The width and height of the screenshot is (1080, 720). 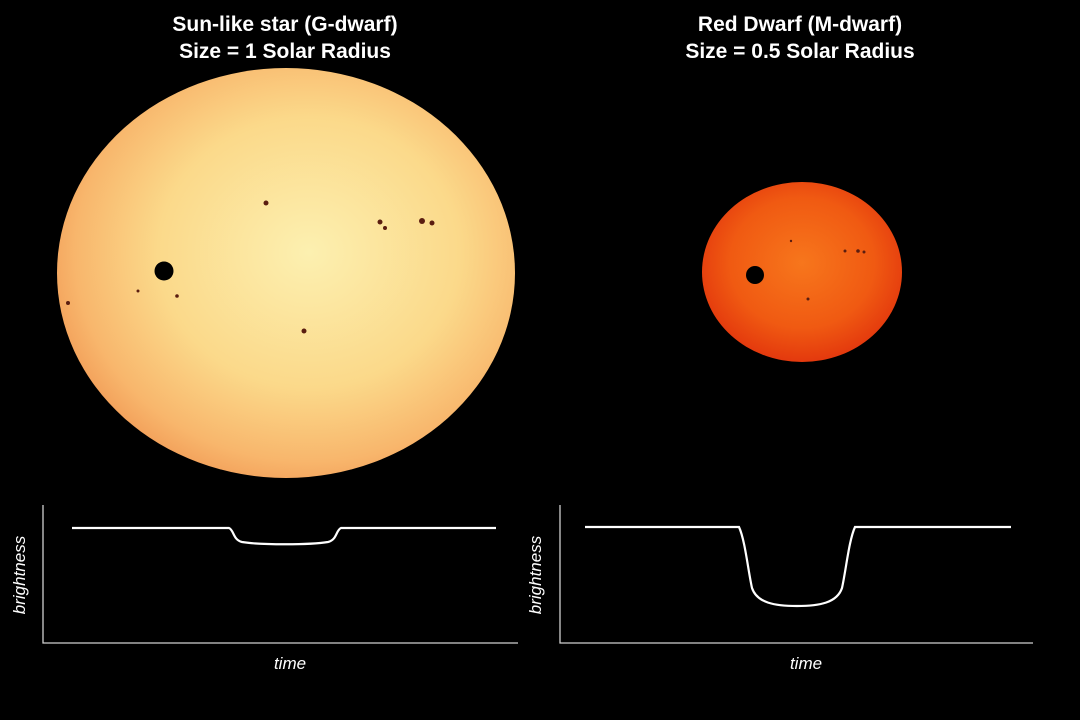 I want to click on panel-title: Sun-like star (G-dwarf), so click(x=284, y=24).